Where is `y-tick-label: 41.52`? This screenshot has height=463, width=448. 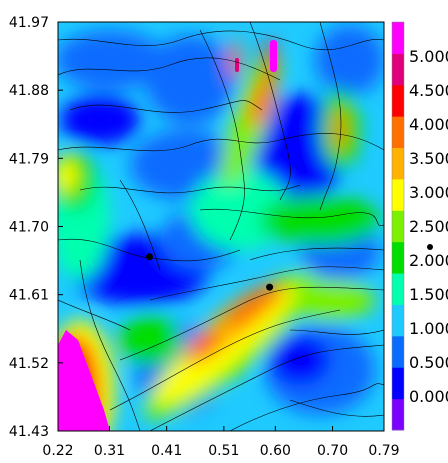
y-tick-label: 41.52 is located at coordinates (29, 364).